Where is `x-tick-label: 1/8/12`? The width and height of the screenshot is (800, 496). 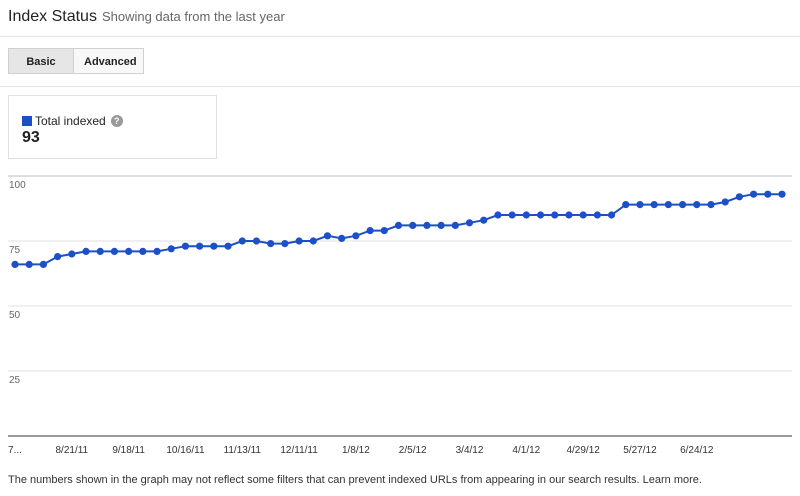 x-tick-label: 1/8/12 is located at coordinates (356, 450).